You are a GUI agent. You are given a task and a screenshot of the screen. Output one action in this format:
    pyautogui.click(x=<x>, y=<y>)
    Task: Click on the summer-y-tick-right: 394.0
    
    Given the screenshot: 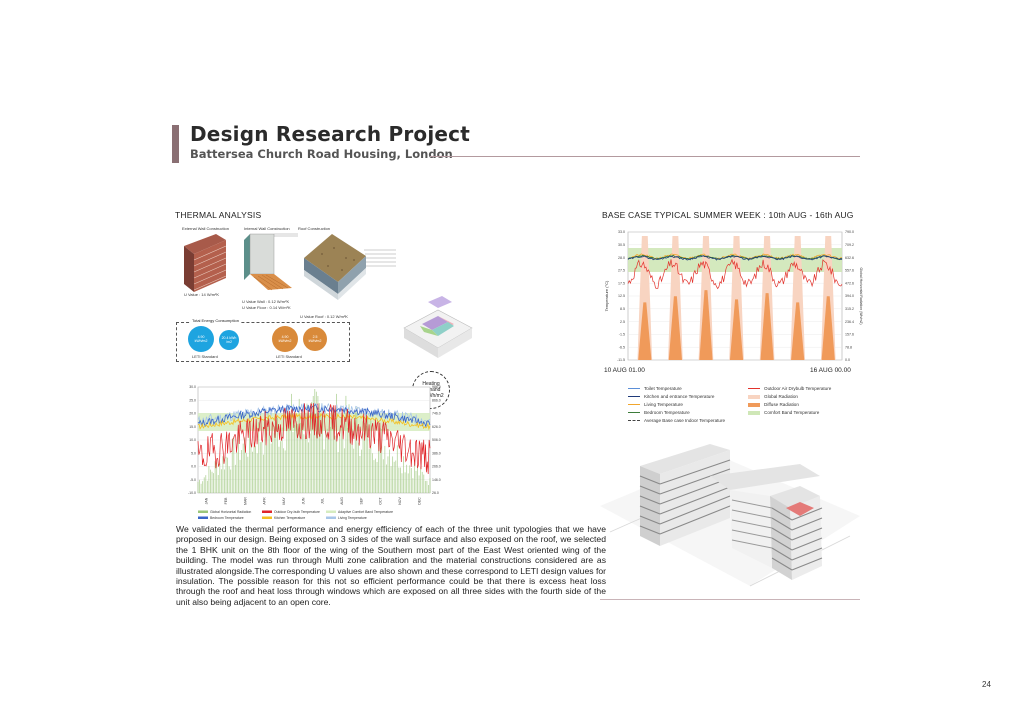 What is the action you would take?
    pyautogui.click(x=849, y=296)
    